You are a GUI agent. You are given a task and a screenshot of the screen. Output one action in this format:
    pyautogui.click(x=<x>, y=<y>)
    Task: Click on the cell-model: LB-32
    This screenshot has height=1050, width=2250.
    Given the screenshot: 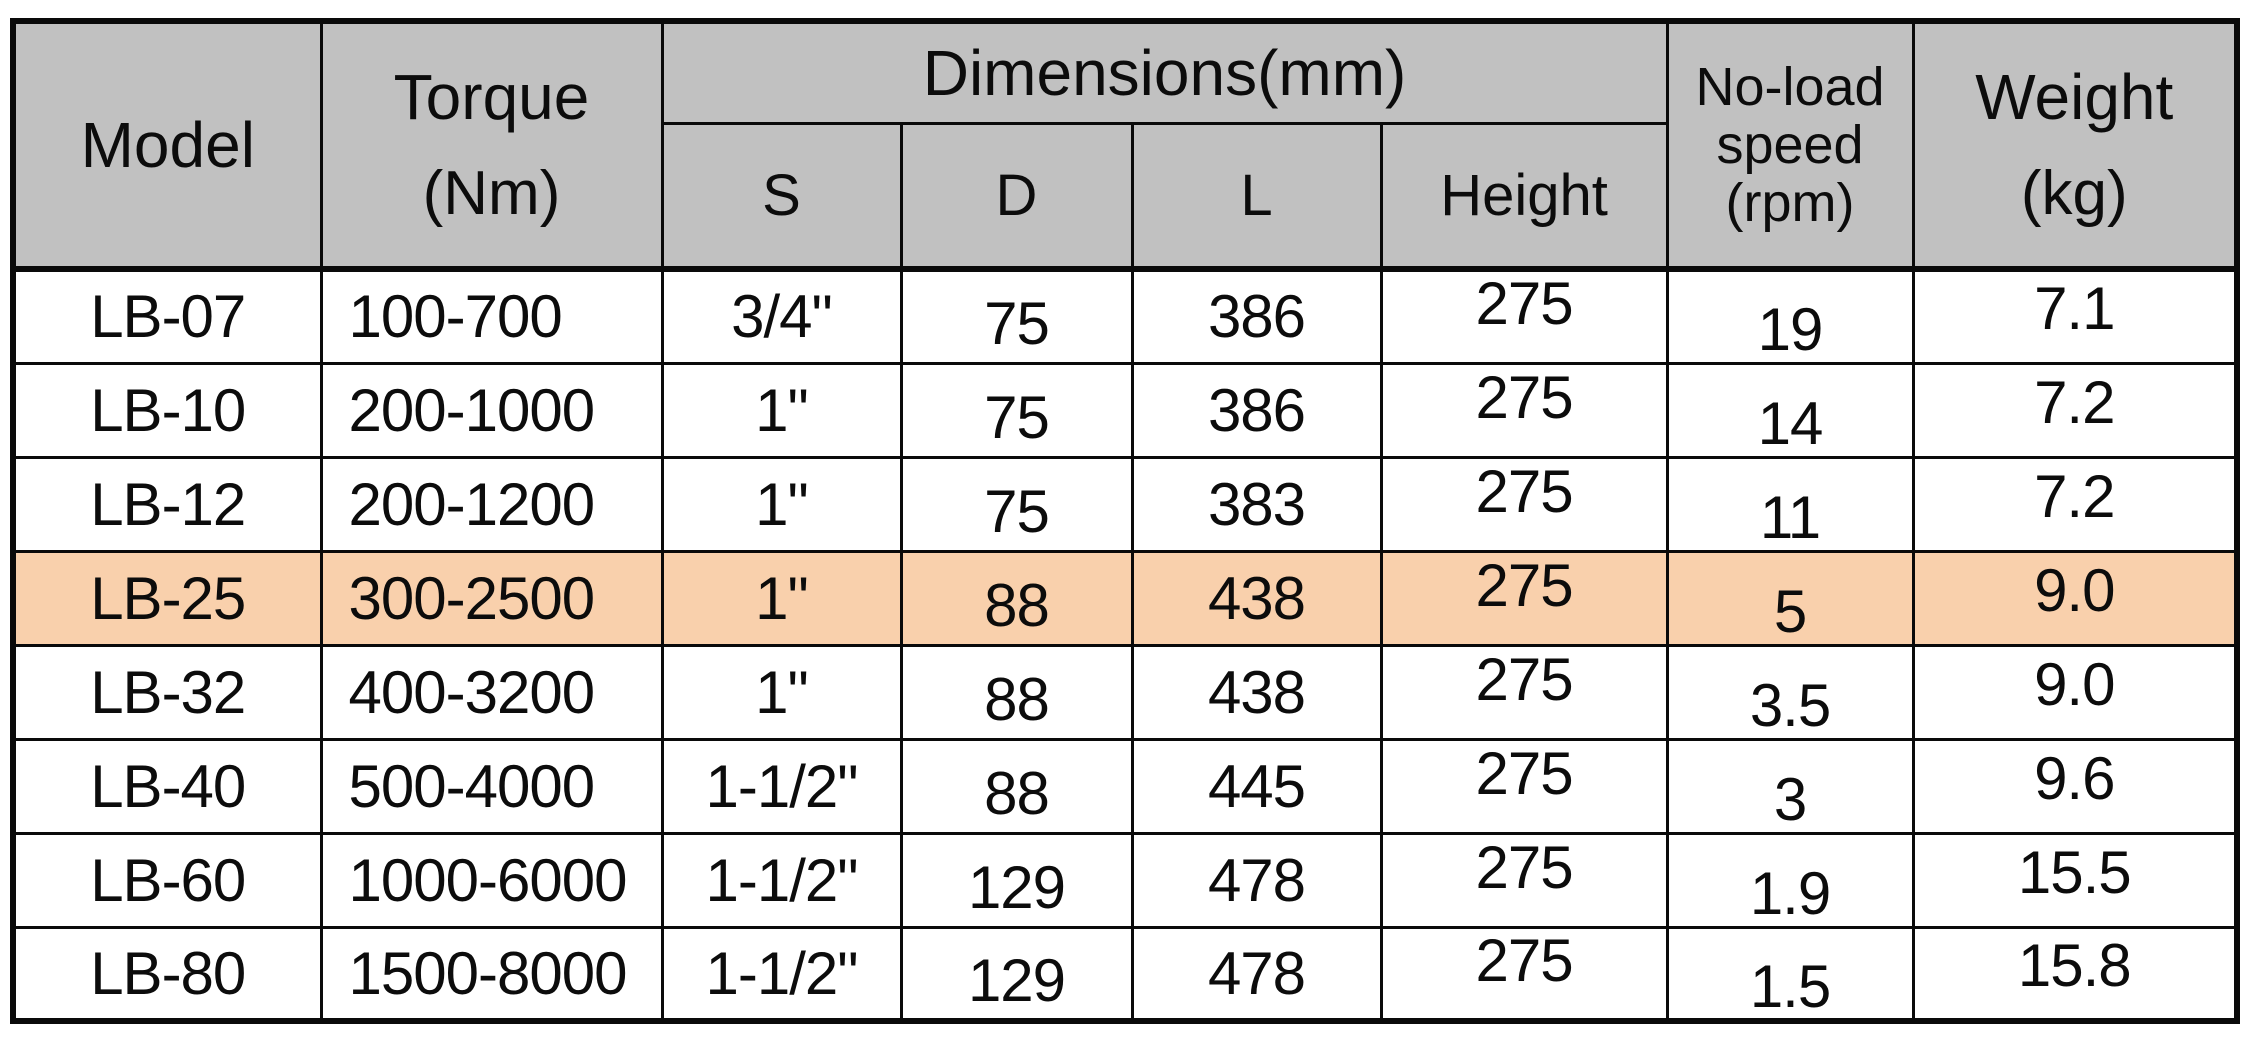 What is the action you would take?
    pyautogui.click(x=167, y=692)
    